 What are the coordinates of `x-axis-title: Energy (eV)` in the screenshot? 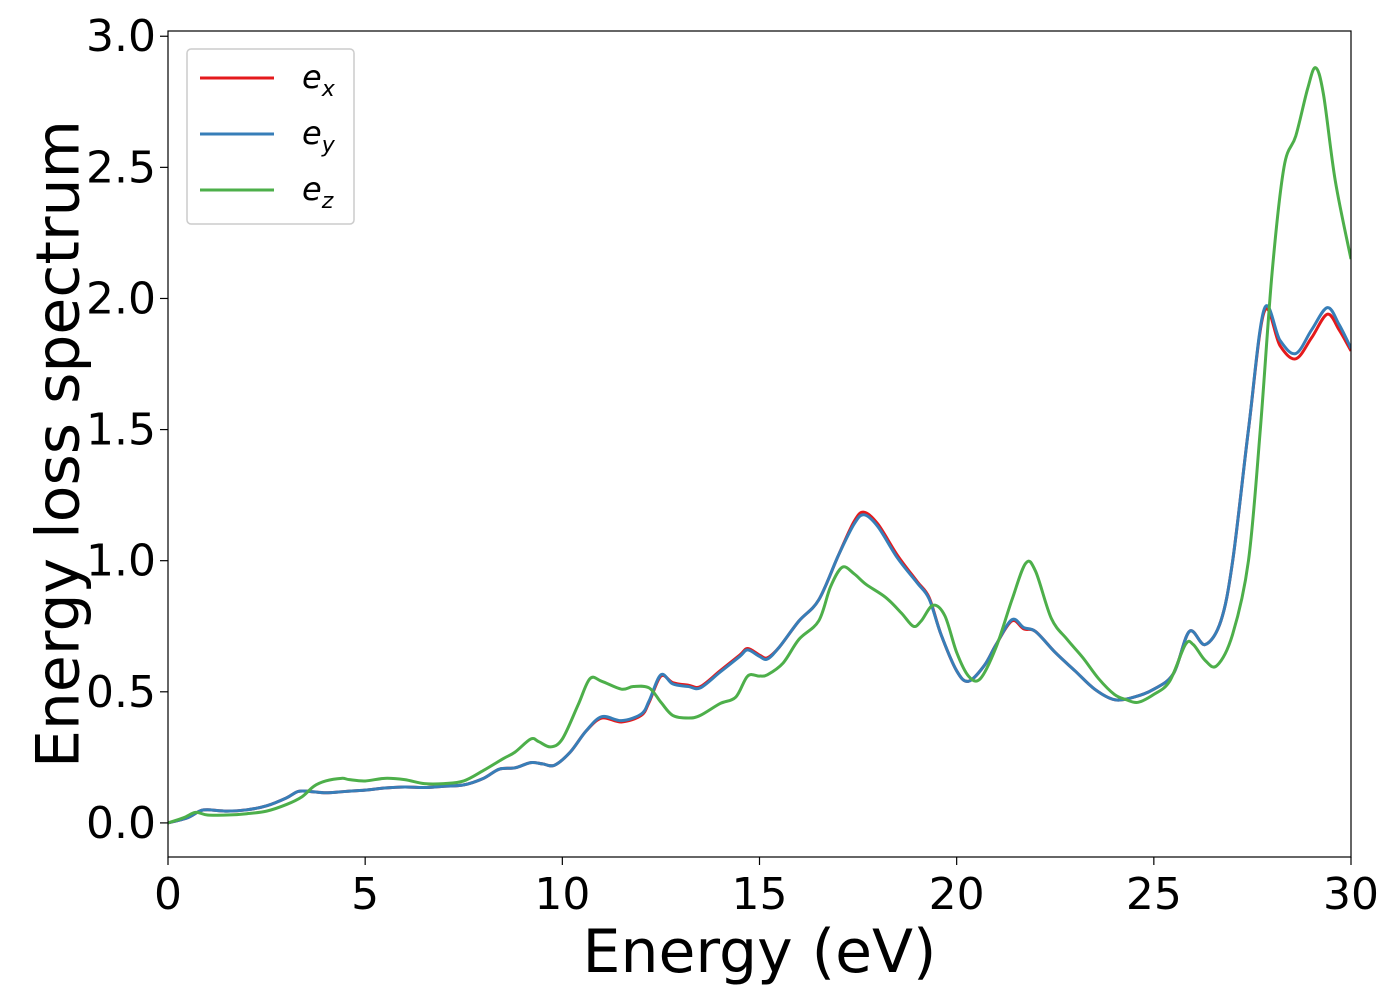 It's located at (760, 952).